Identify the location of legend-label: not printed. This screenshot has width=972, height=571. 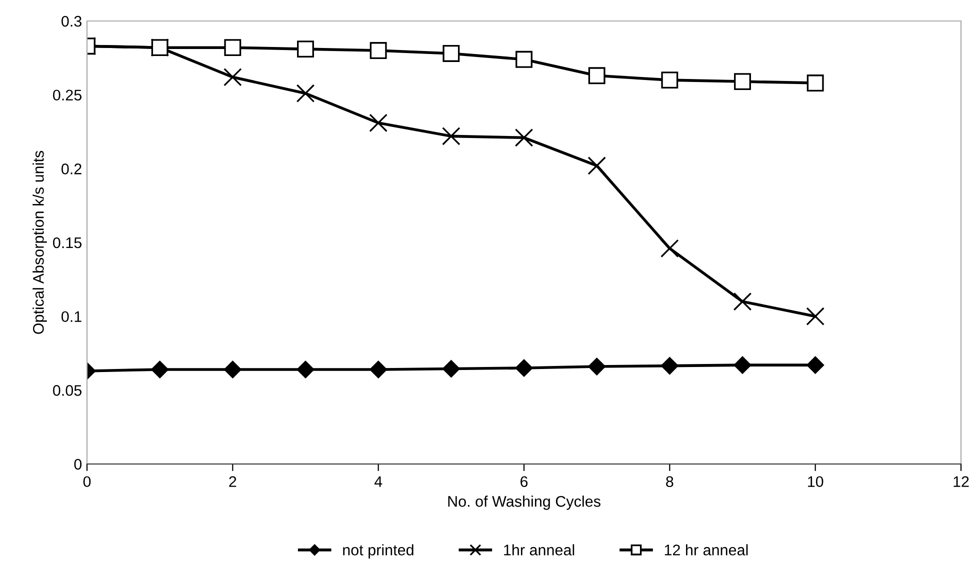
(378, 551).